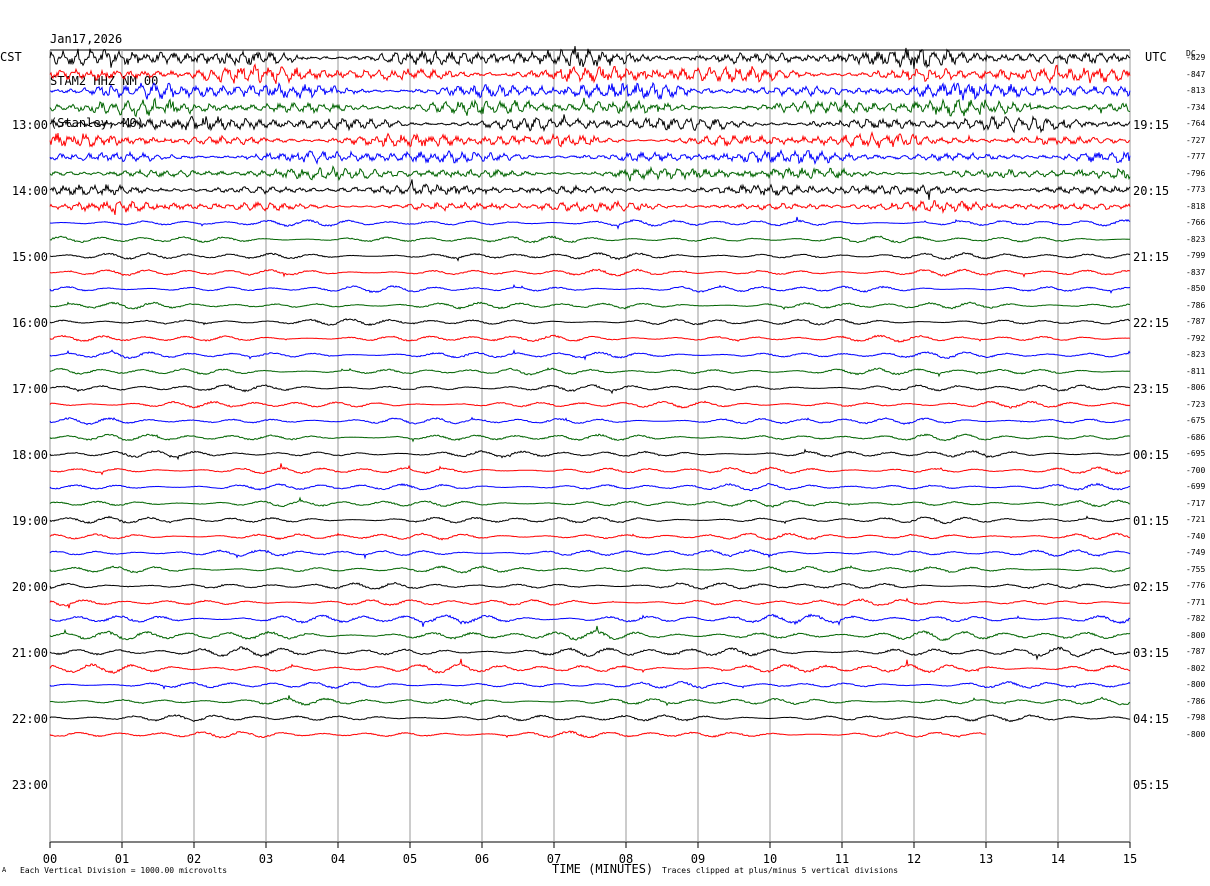 The height and width of the screenshot is (886, 1210). I want to click on dc-offset-label: -847, so click(1196, 74).